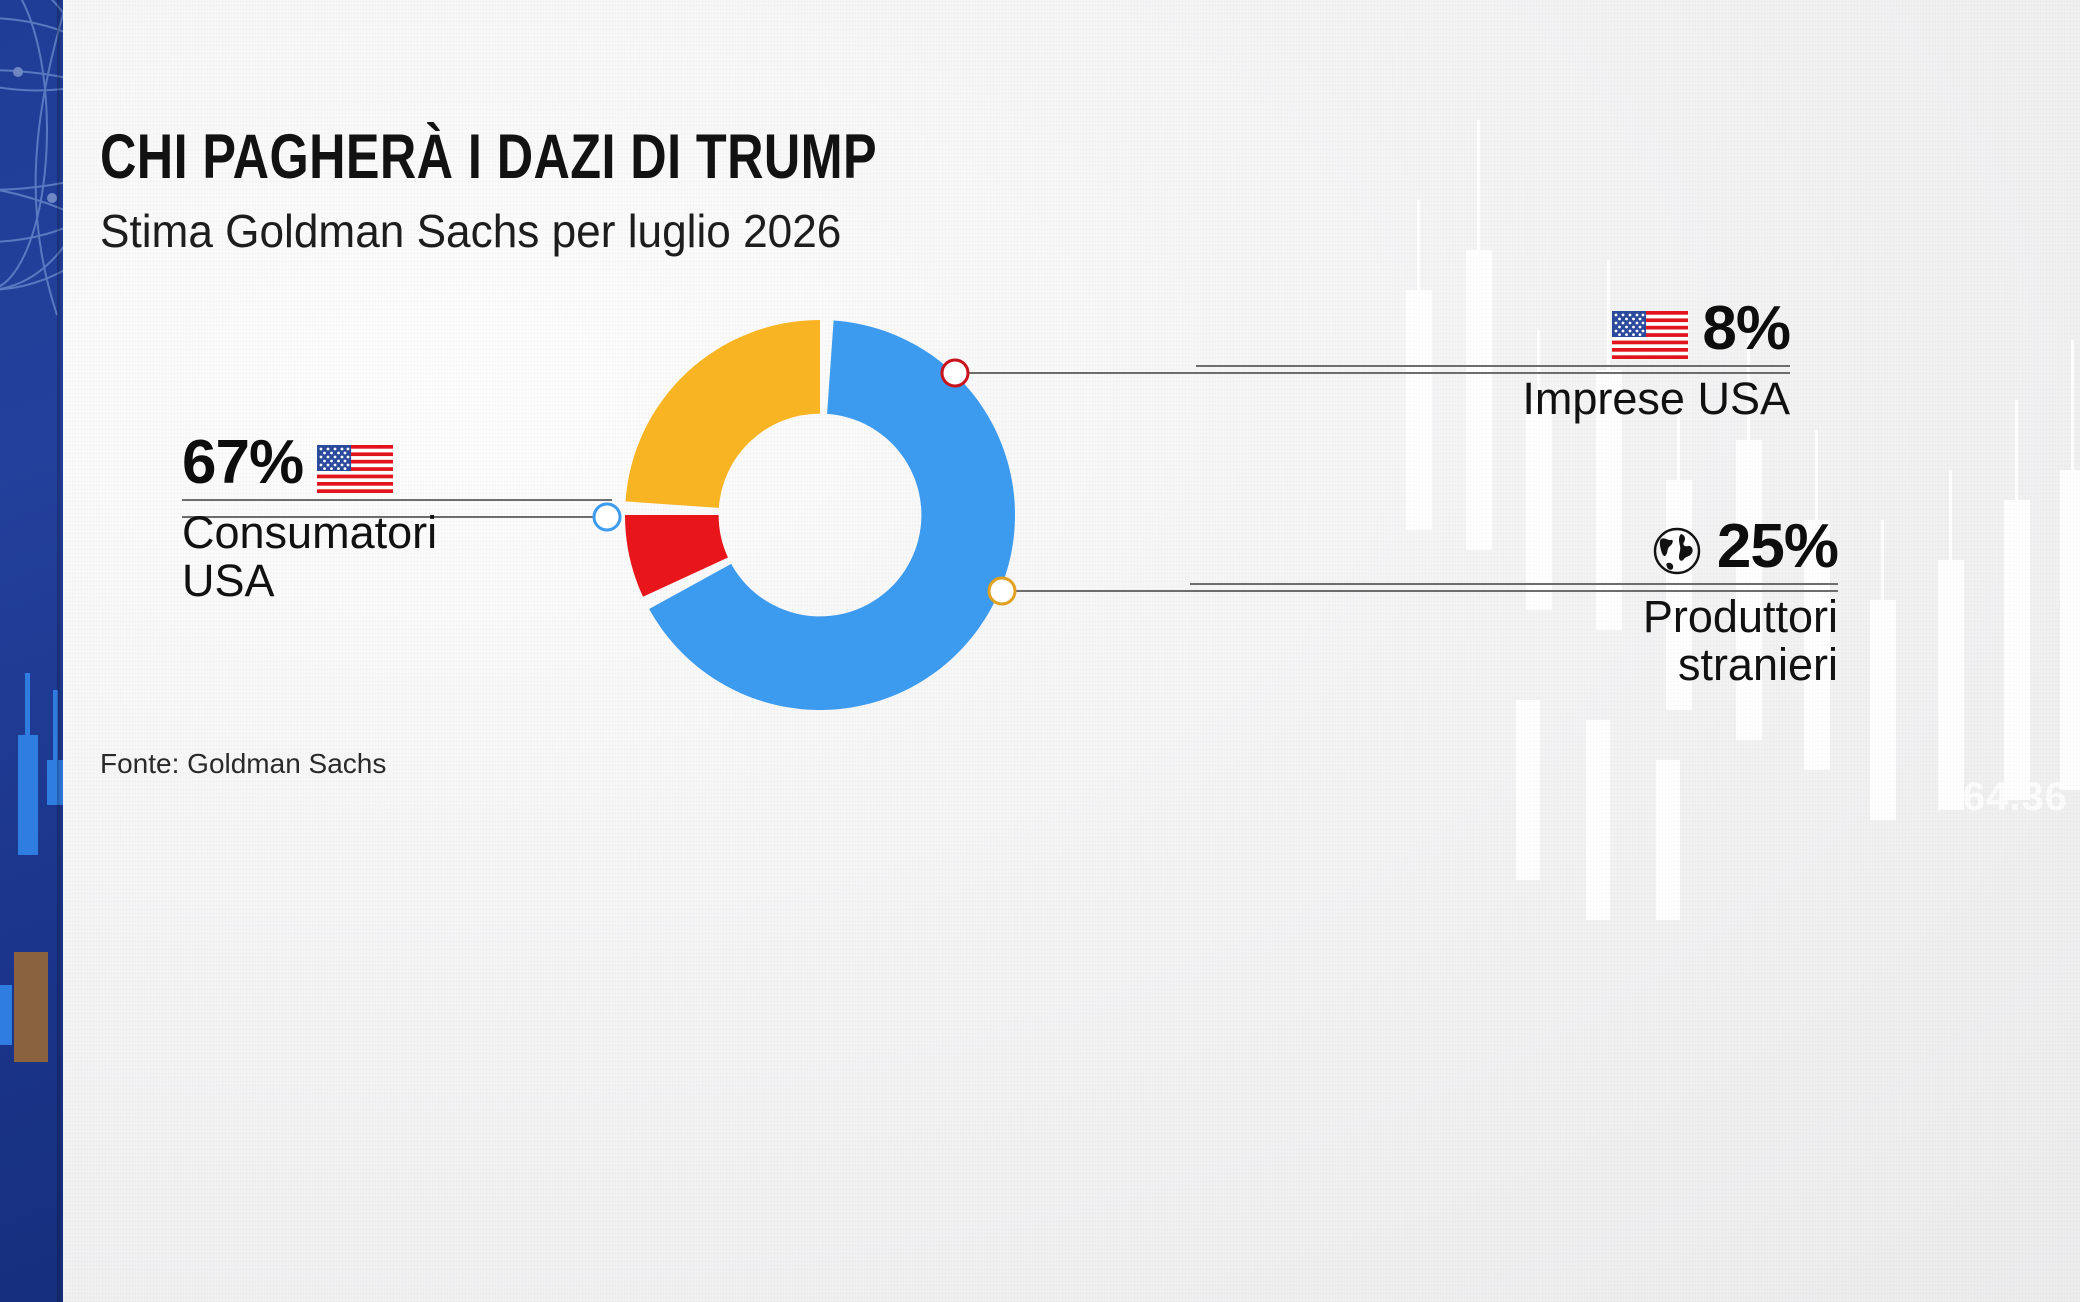  What do you see at coordinates (2015, 797) in the screenshot?
I see `watermark-value: 64.36` at bounding box center [2015, 797].